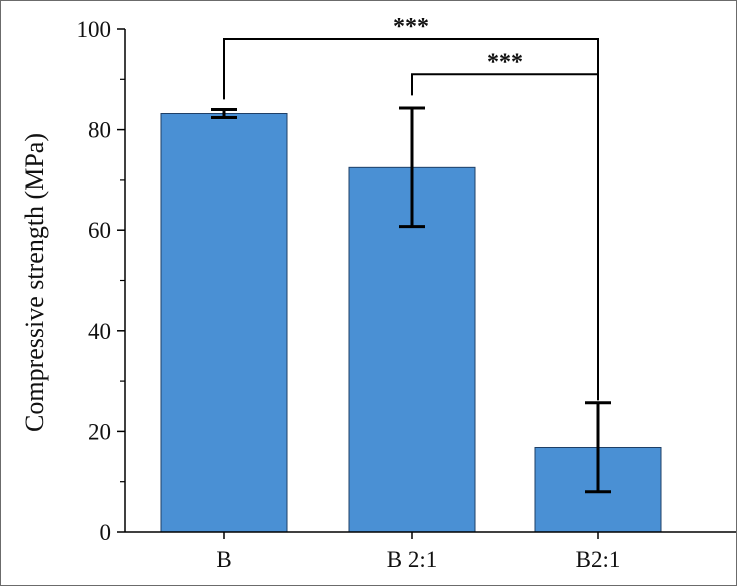  I want to click on y-tick-label-100: 100, so click(94, 29).